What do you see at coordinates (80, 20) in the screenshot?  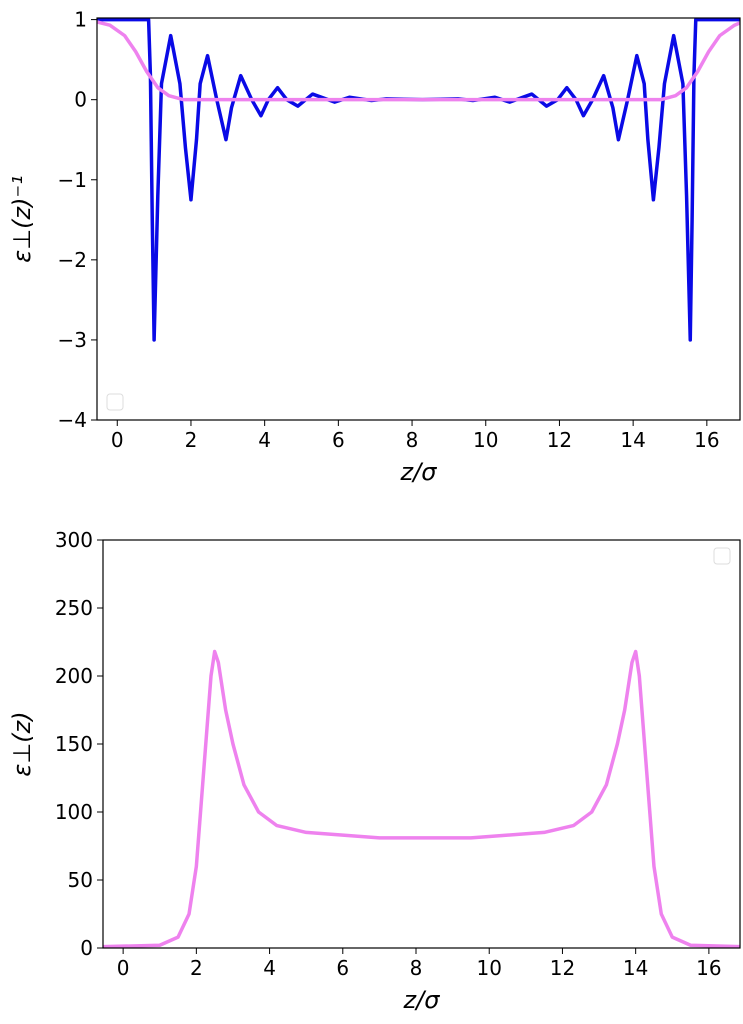 I see `y-tick-label: 1` at bounding box center [80, 20].